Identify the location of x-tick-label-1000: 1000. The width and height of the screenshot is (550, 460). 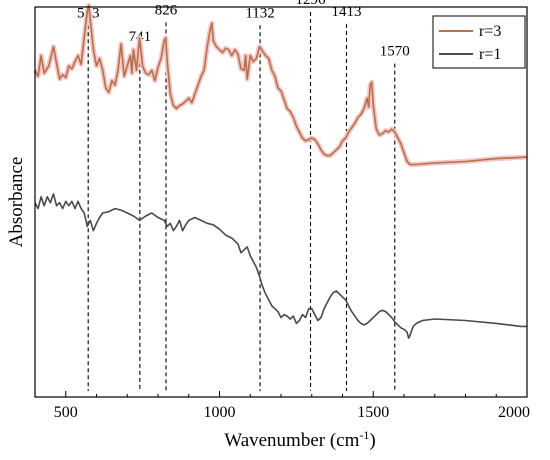
(220, 412).